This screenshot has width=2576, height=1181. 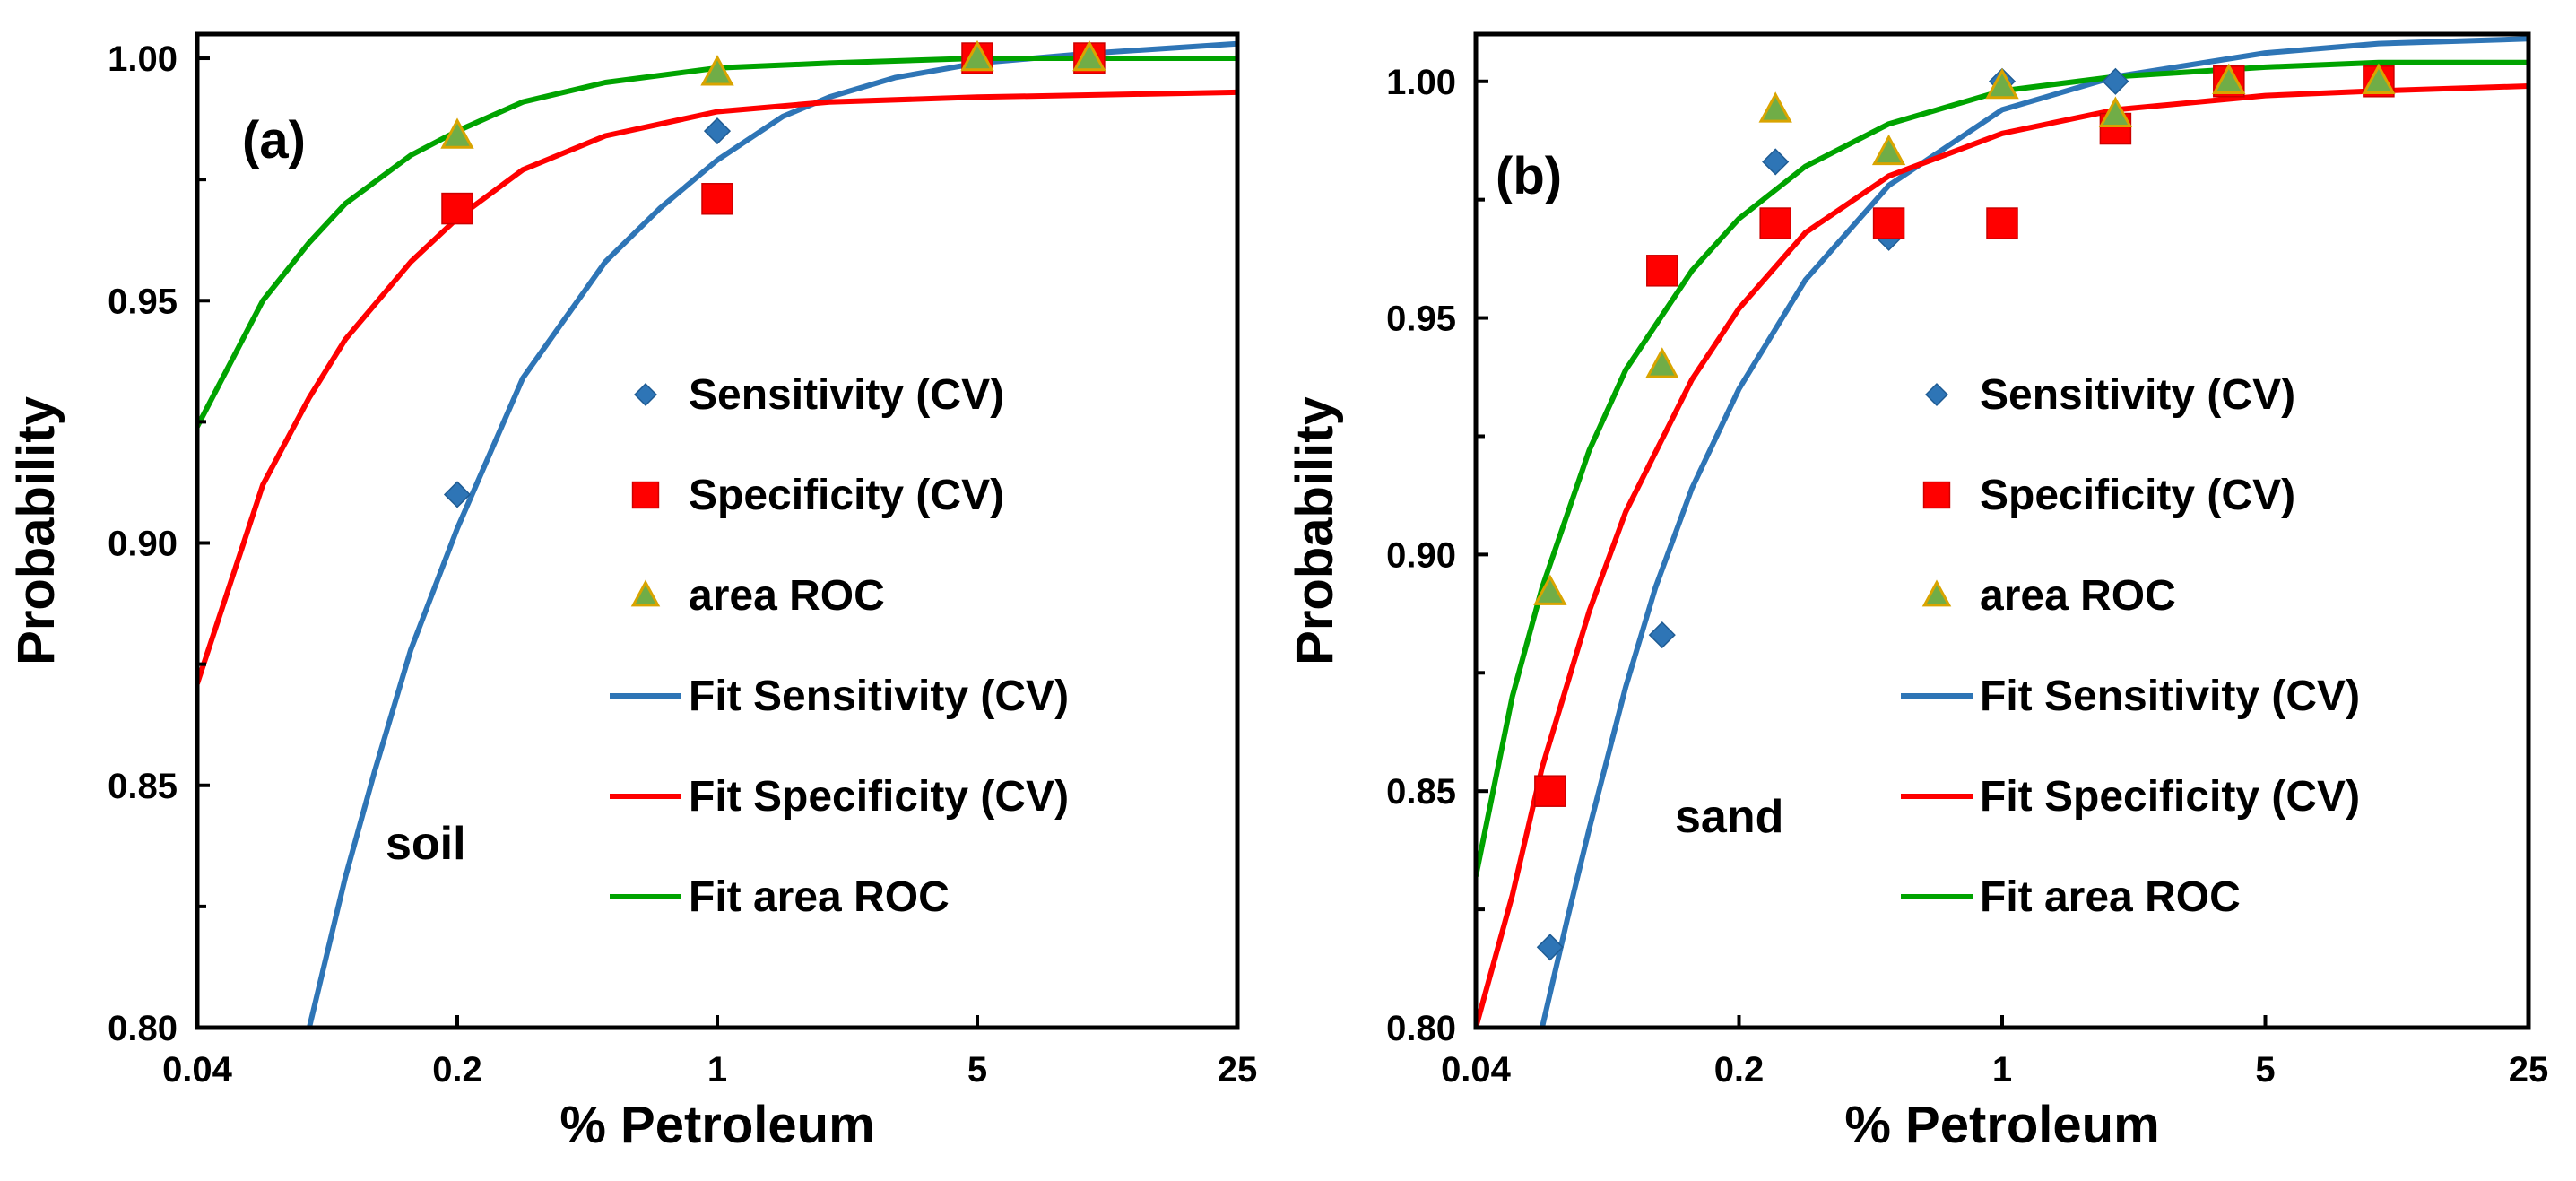 I want to click on fit-line-fit-area-roc, so click(x=717, y=242).